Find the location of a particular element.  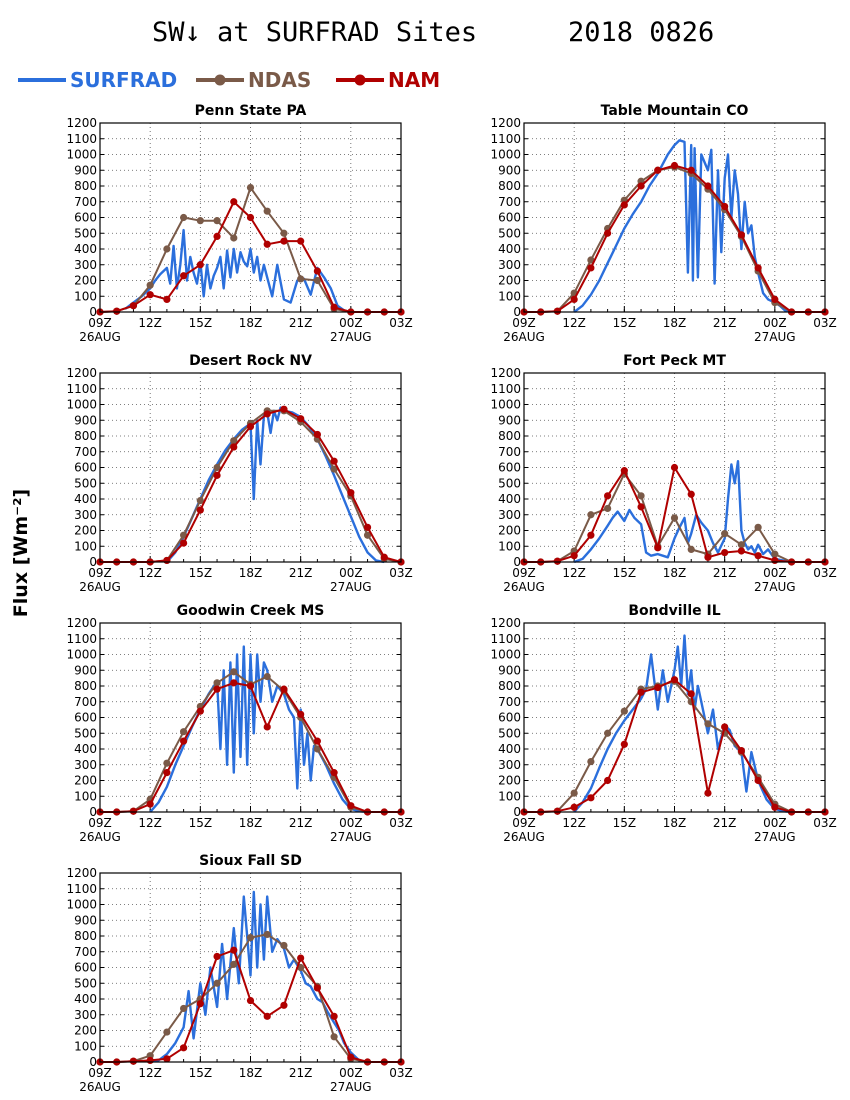

panel-title: Penn State PA is located at coordinates (251, 111).